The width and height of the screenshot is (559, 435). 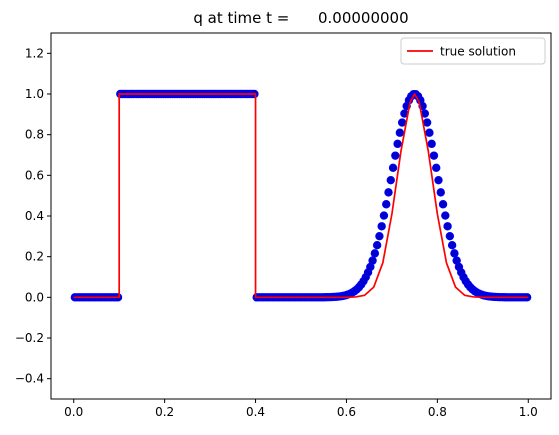 What do you see at coordinates (34, 53) in the screenshot?
I see `y-tick-label: 1.2` at bounding box center [34, 53].